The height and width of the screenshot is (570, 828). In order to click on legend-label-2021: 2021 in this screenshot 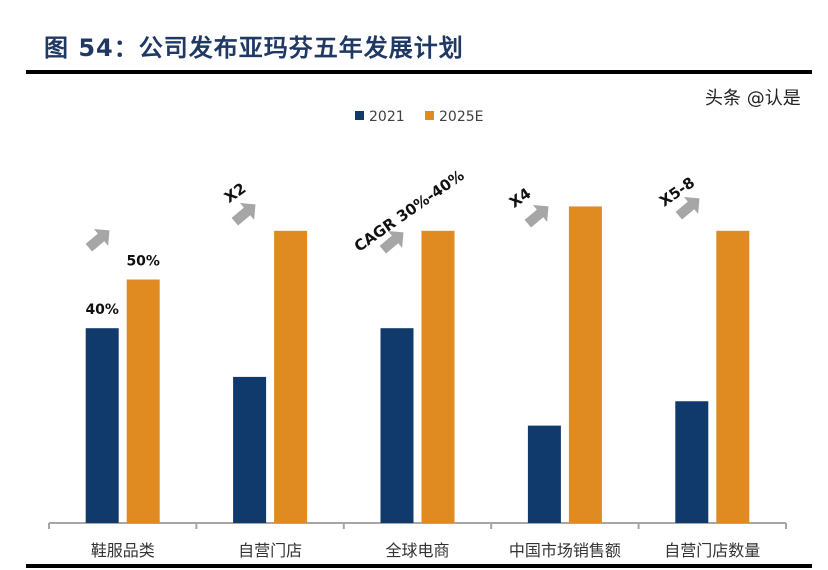, I will do `click(387, 117)`.